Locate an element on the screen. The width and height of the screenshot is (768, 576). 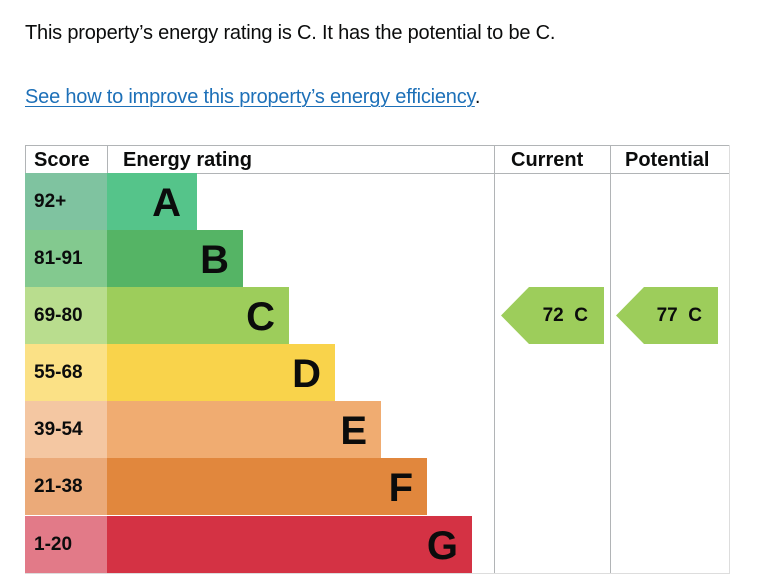
rating-bar-e: E is located at coordinates (244, 429).